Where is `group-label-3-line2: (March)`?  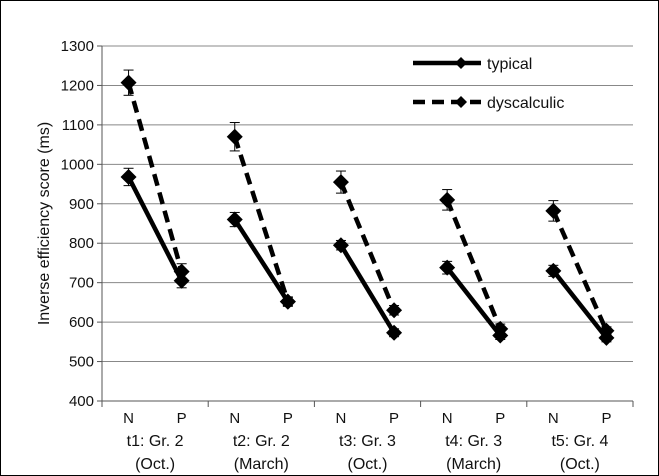
group-label-3-line2: (March) is located at coordinates (473, 464).